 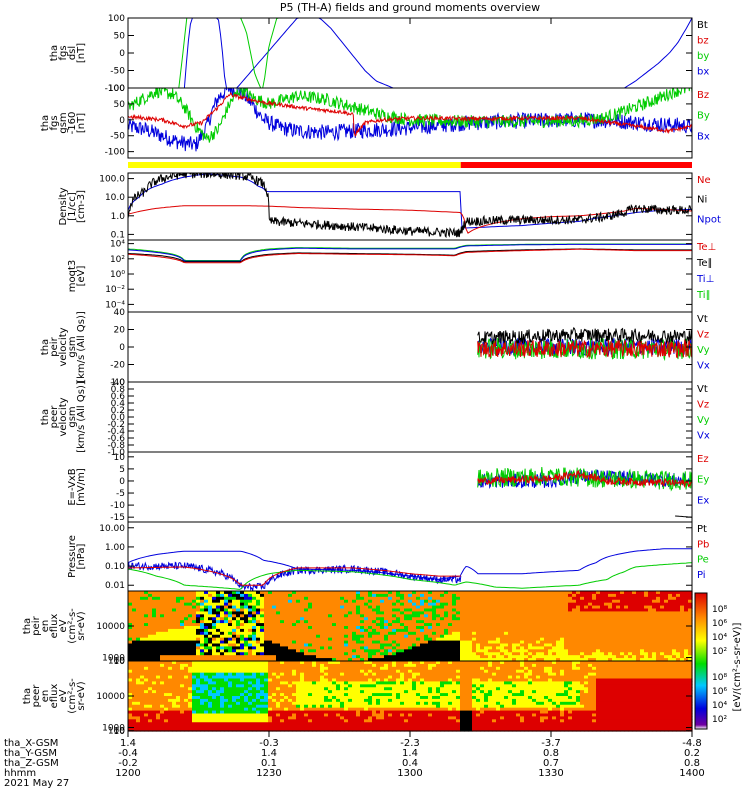 What do you see at coordinates (118, 404) in the screenshot?
I see `ytick-label-peer_velocity-3: 0.4` at bounding box center [118, 404].